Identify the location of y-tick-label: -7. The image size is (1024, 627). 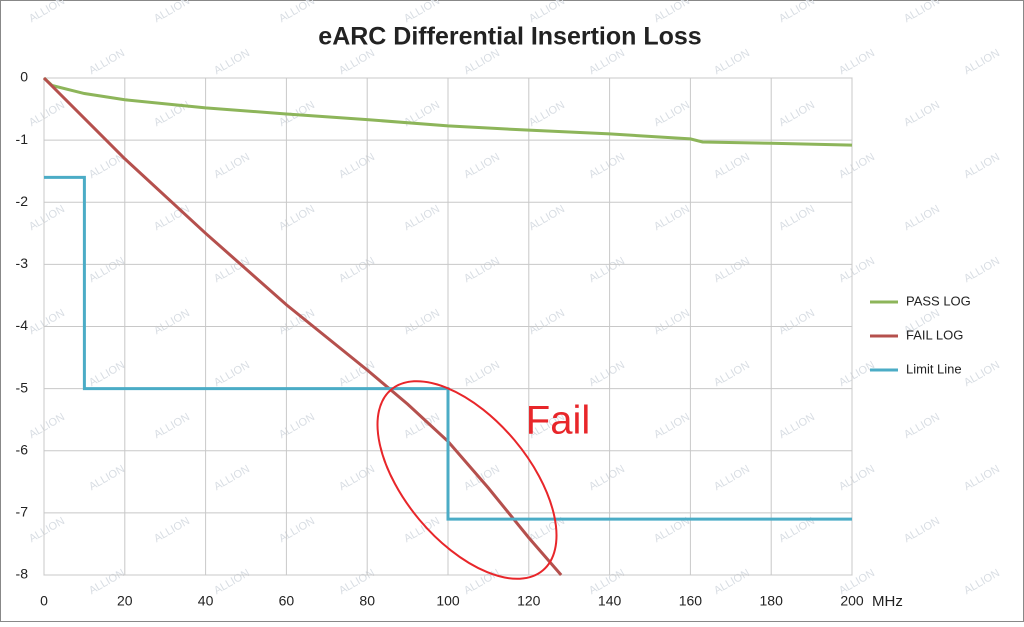
(22, 512).